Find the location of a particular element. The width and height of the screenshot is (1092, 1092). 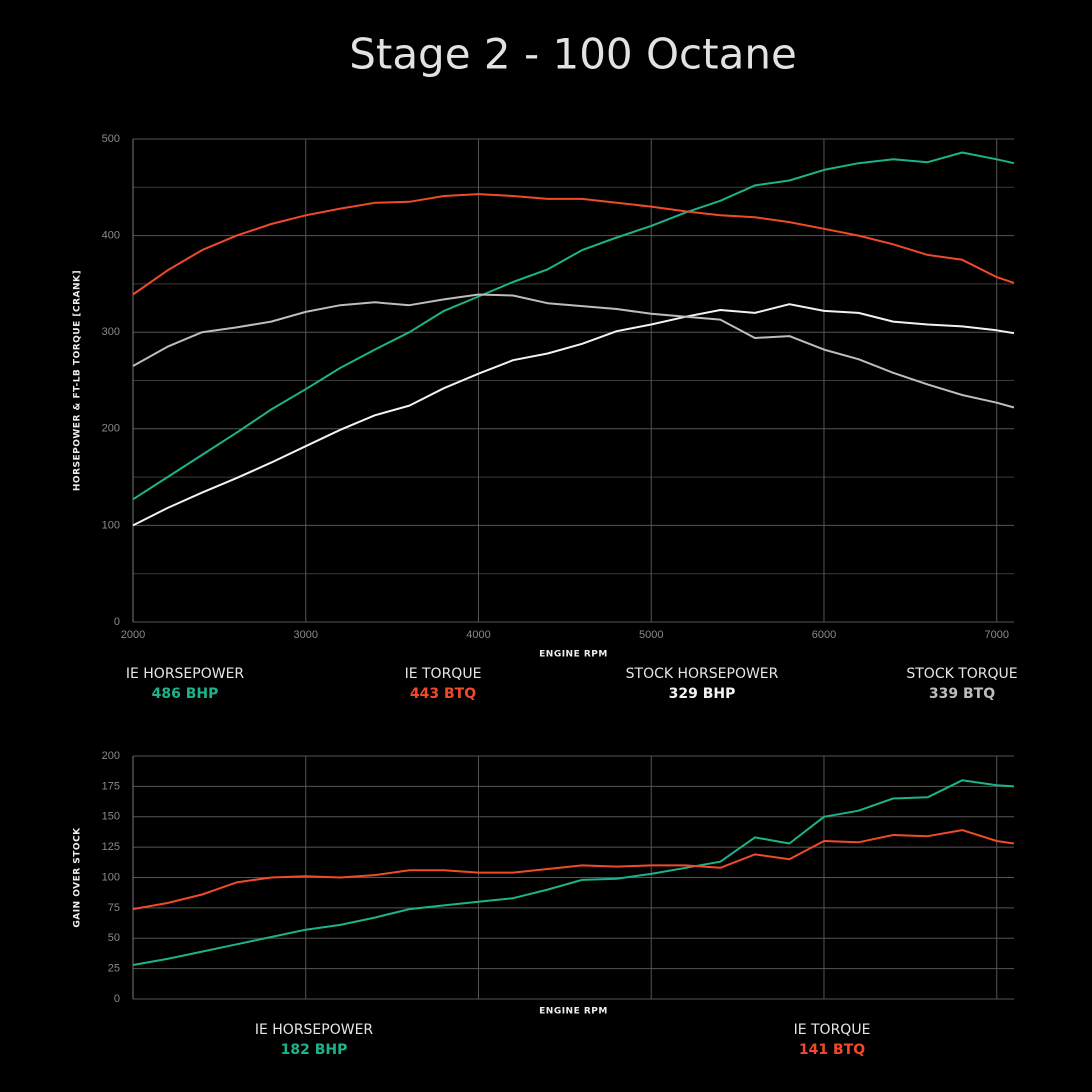

y-axis-label: HORSEPOWER & FT-LB TORQUE [CRANK] is located at coordinates (78, 380).